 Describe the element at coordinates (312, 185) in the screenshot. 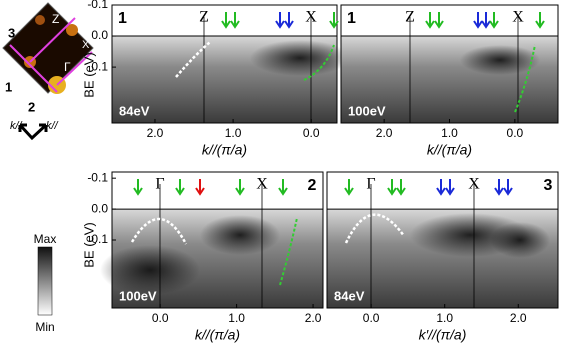

I see `panel-number: 2` at that location.